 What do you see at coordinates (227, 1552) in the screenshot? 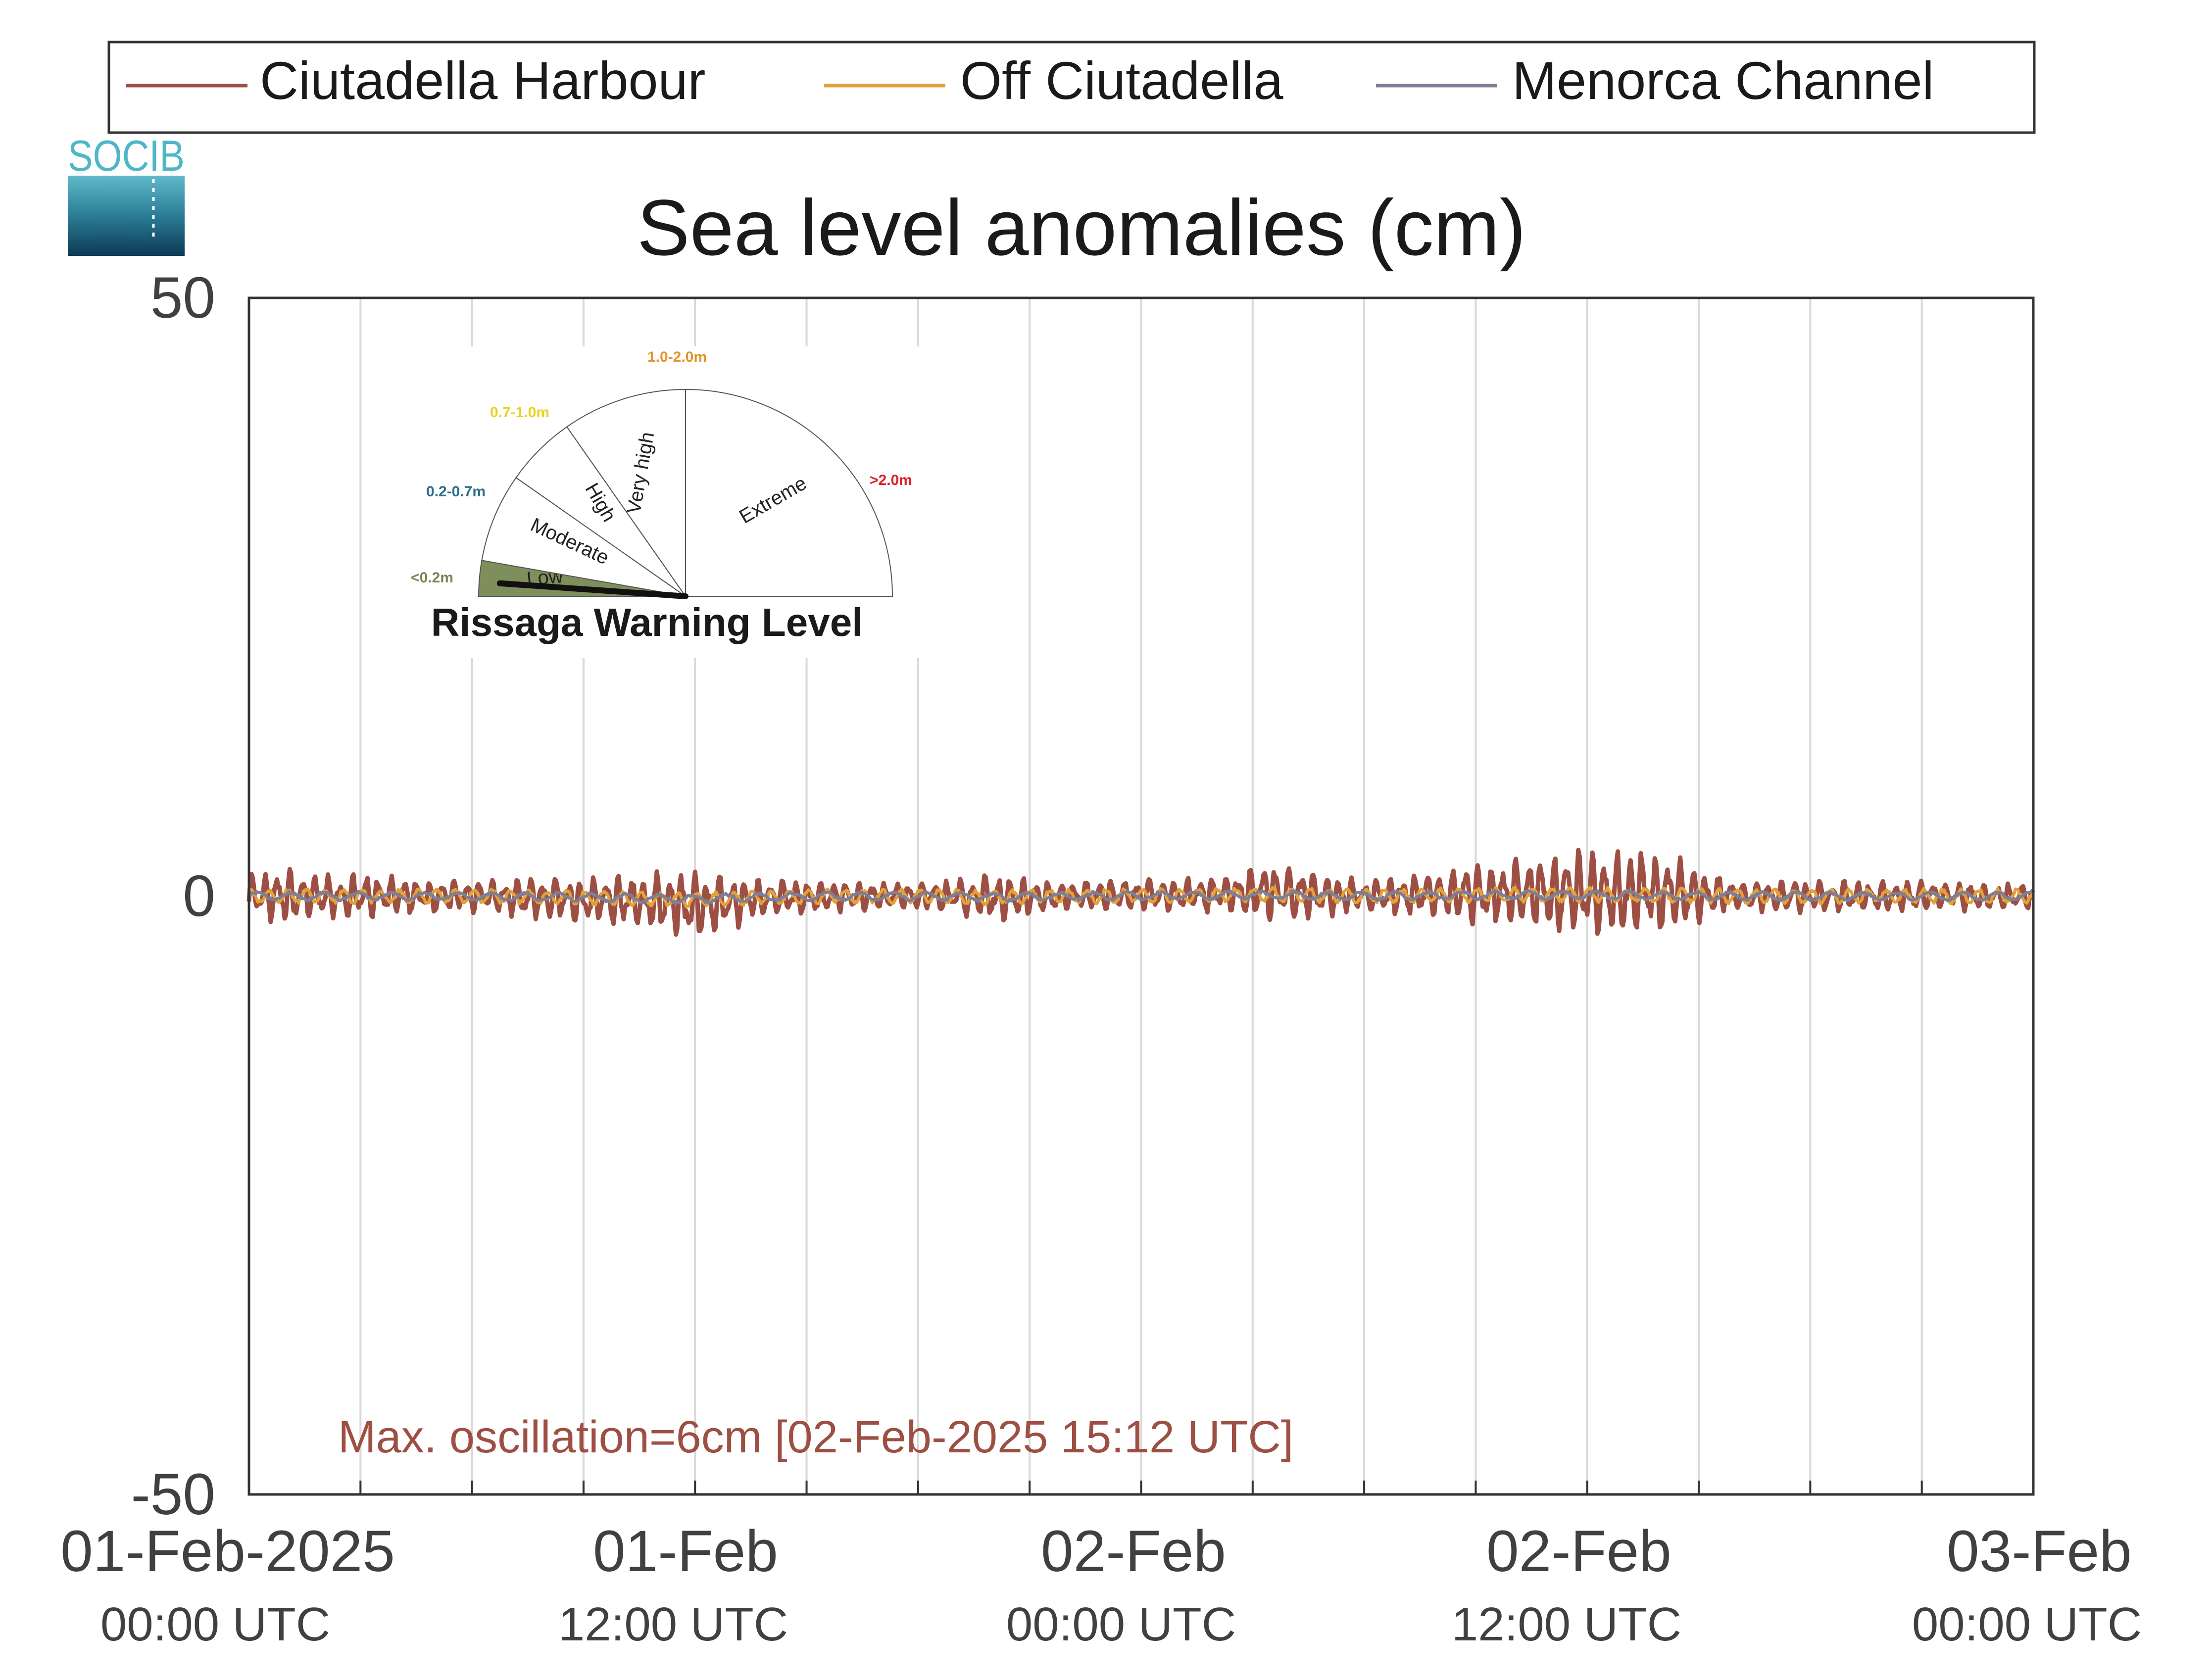
I see `x-tick-label: 01-Feb-2025` at bounding box center [227, 1552].